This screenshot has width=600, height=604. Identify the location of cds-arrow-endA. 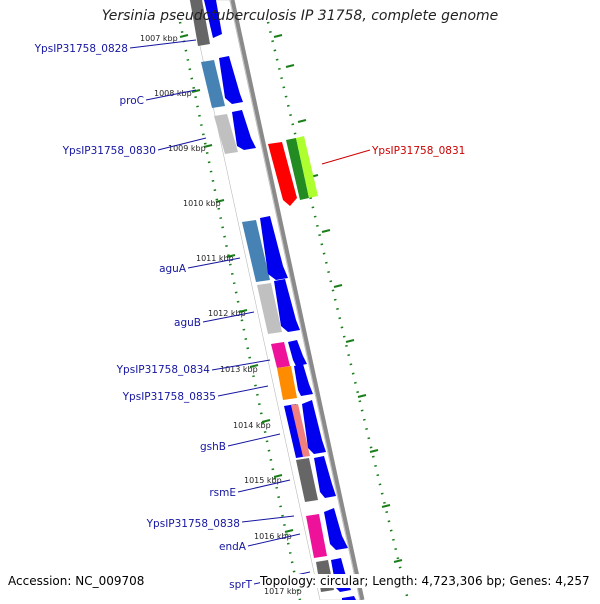
(336, 529).